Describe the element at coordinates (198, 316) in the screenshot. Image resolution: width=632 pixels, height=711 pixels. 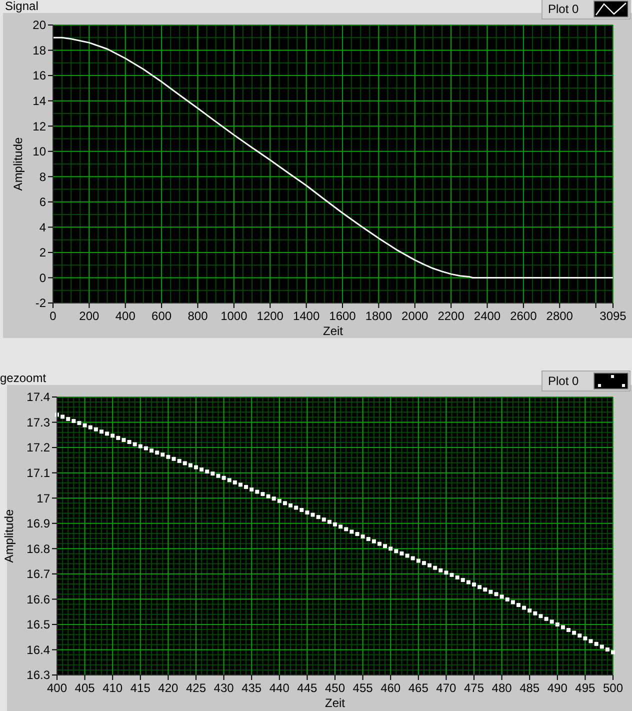
I see `x-tick-label: 800` at that location.